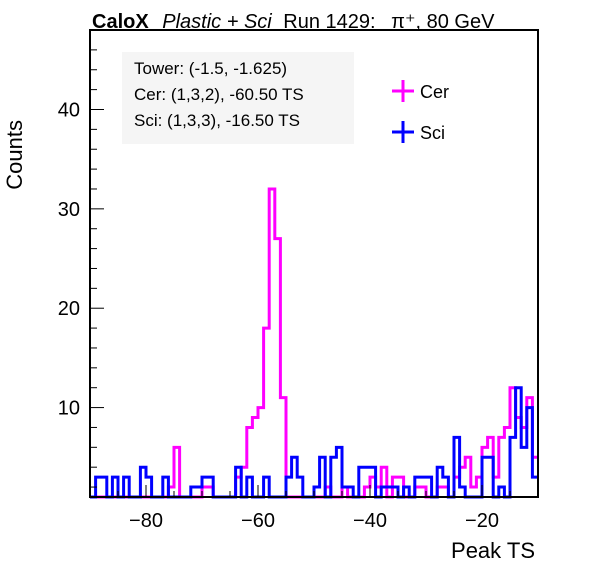  I want to click on title-italic: Plastic + Sci, so click(217, 22).